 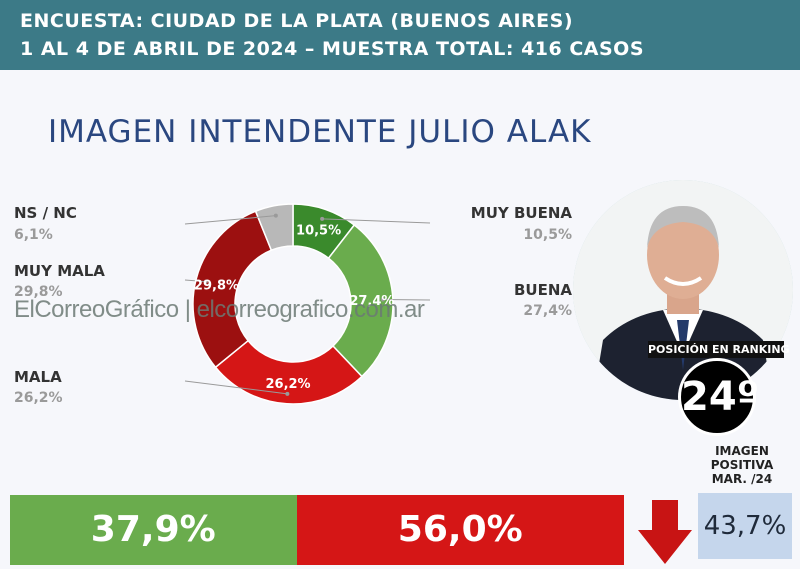 I want to click on legend-label-muy-mala: MUY MALA, so click(x=59, y=271).